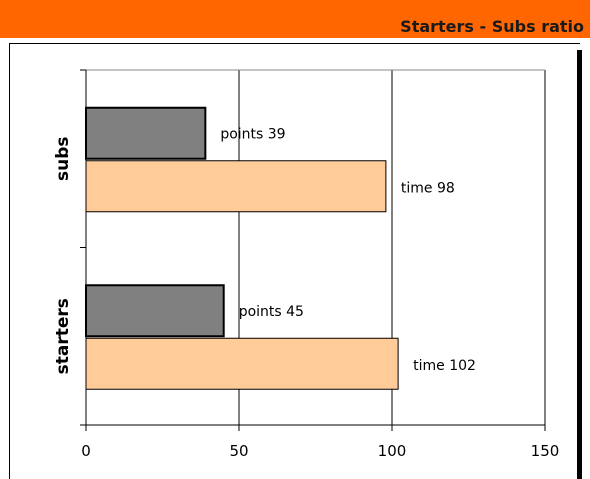 This screenshot has width=590, height=479. I want to click on x-tick-label: 100, so click(392, 451).